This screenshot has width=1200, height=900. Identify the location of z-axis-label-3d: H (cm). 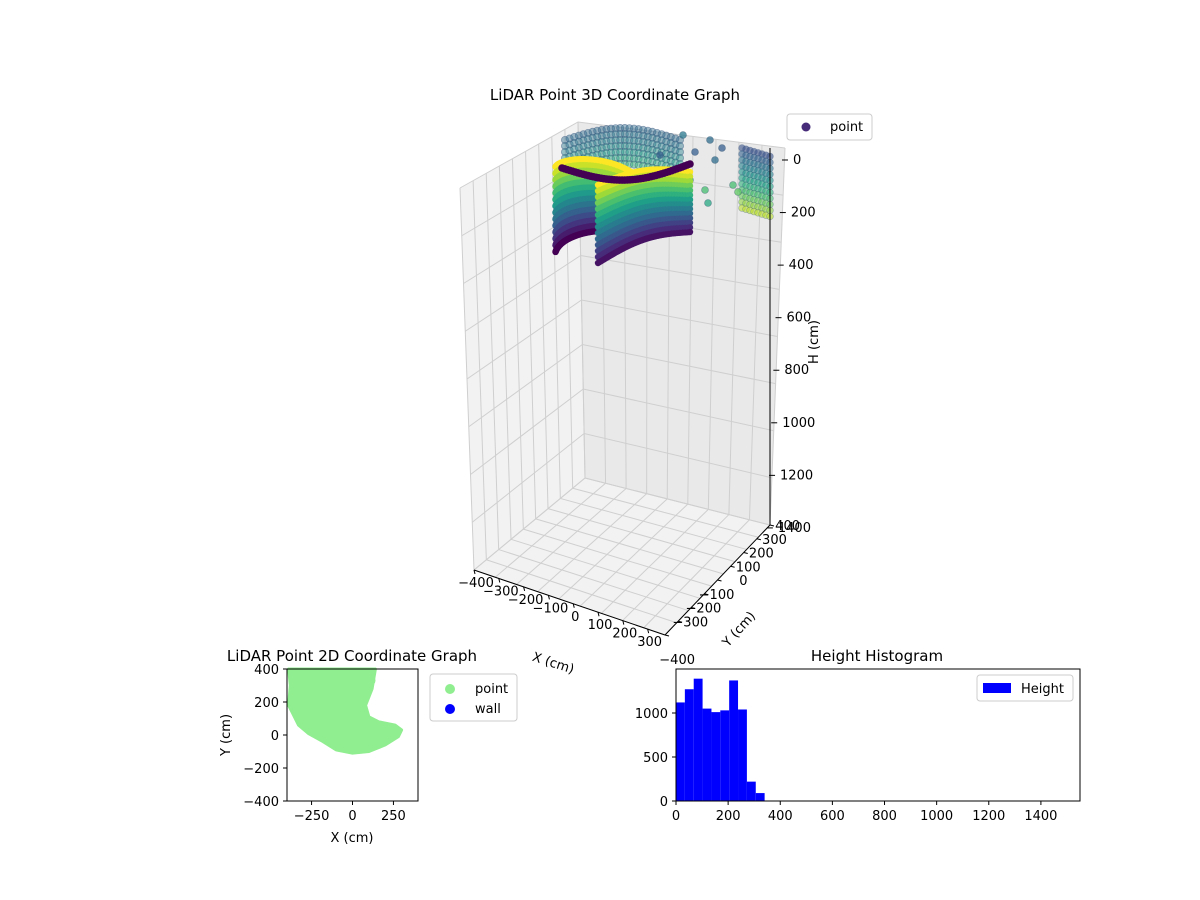
(814, 342).